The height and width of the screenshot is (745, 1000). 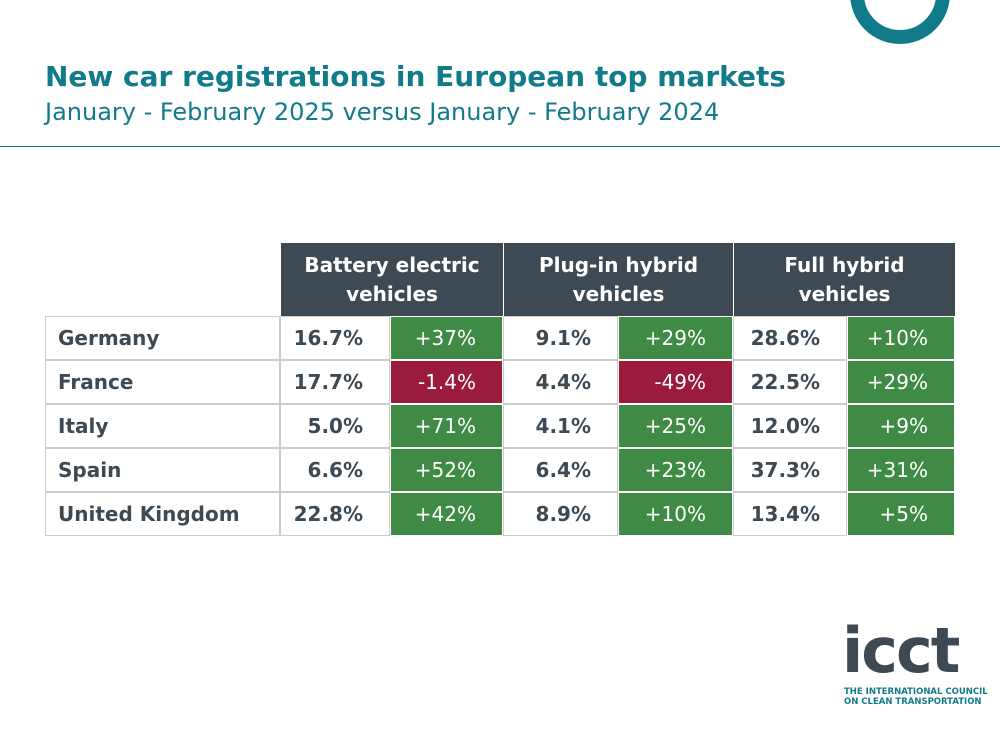 I want to click on share-cell: 16.7%, so click(x=335, y=338).